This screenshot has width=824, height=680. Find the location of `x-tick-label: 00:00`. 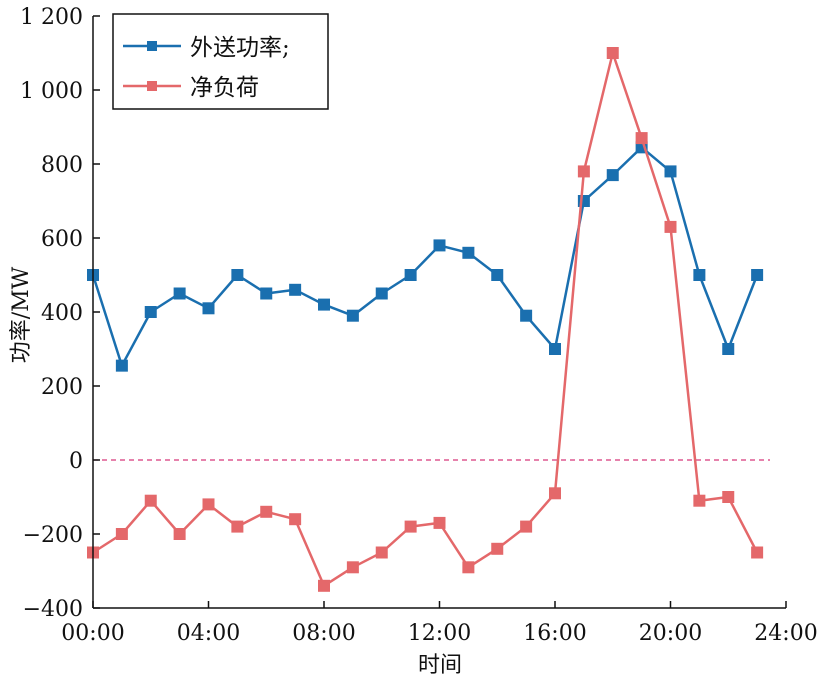

x-tick-label: 00:00 is located at coordinates (92, 633).